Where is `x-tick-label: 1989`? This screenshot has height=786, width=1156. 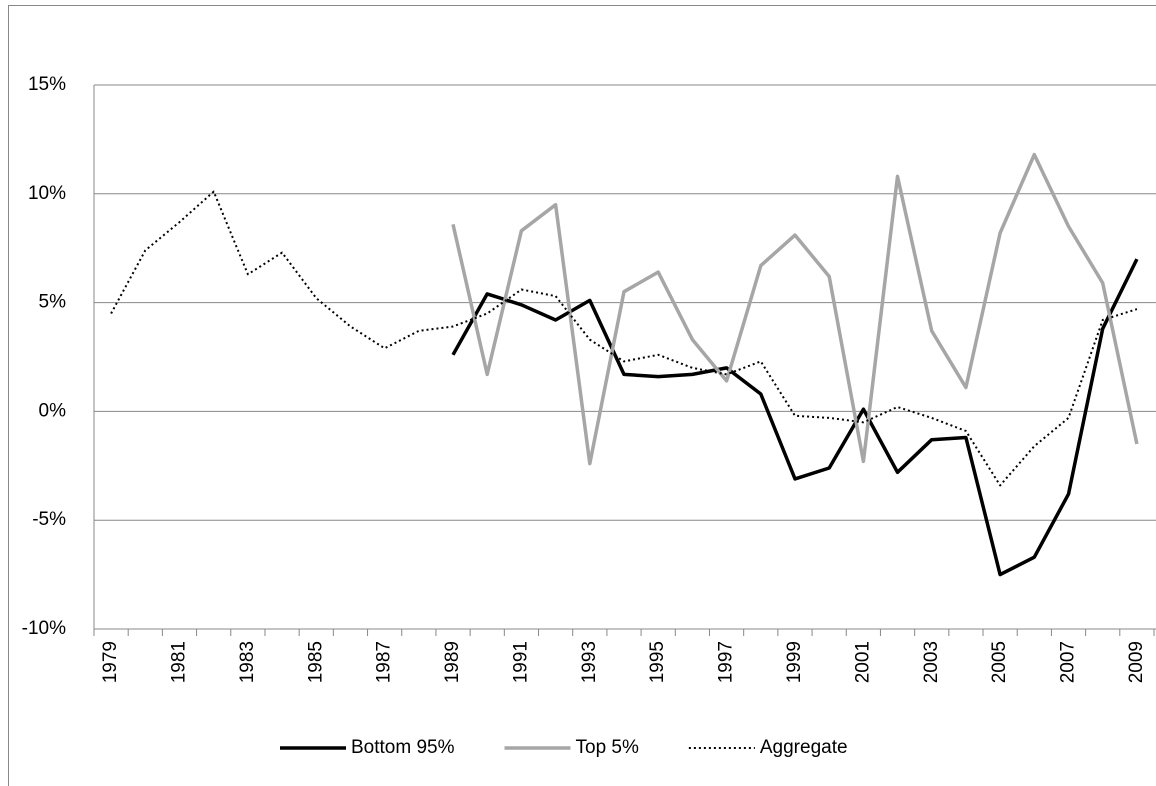 x-tick-label: 1989 is located at coordinates (452, 662).